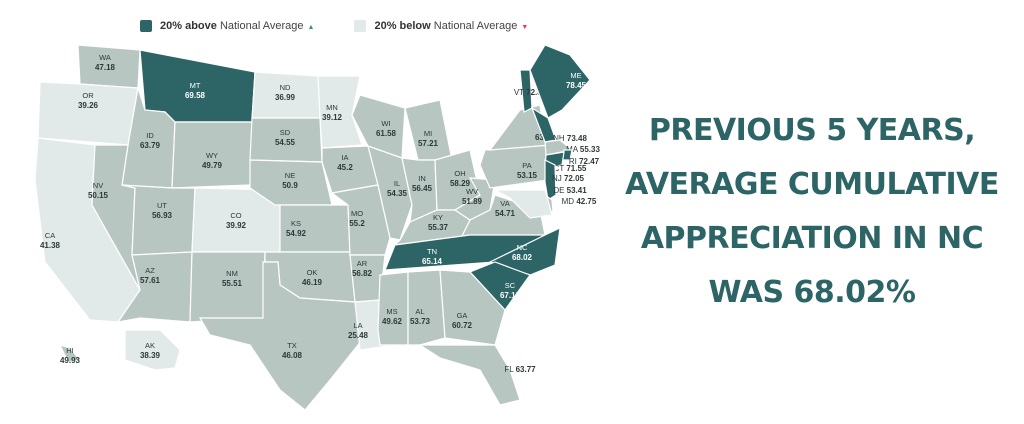  I want to click on state-value: 53.41, so click(577, 190).